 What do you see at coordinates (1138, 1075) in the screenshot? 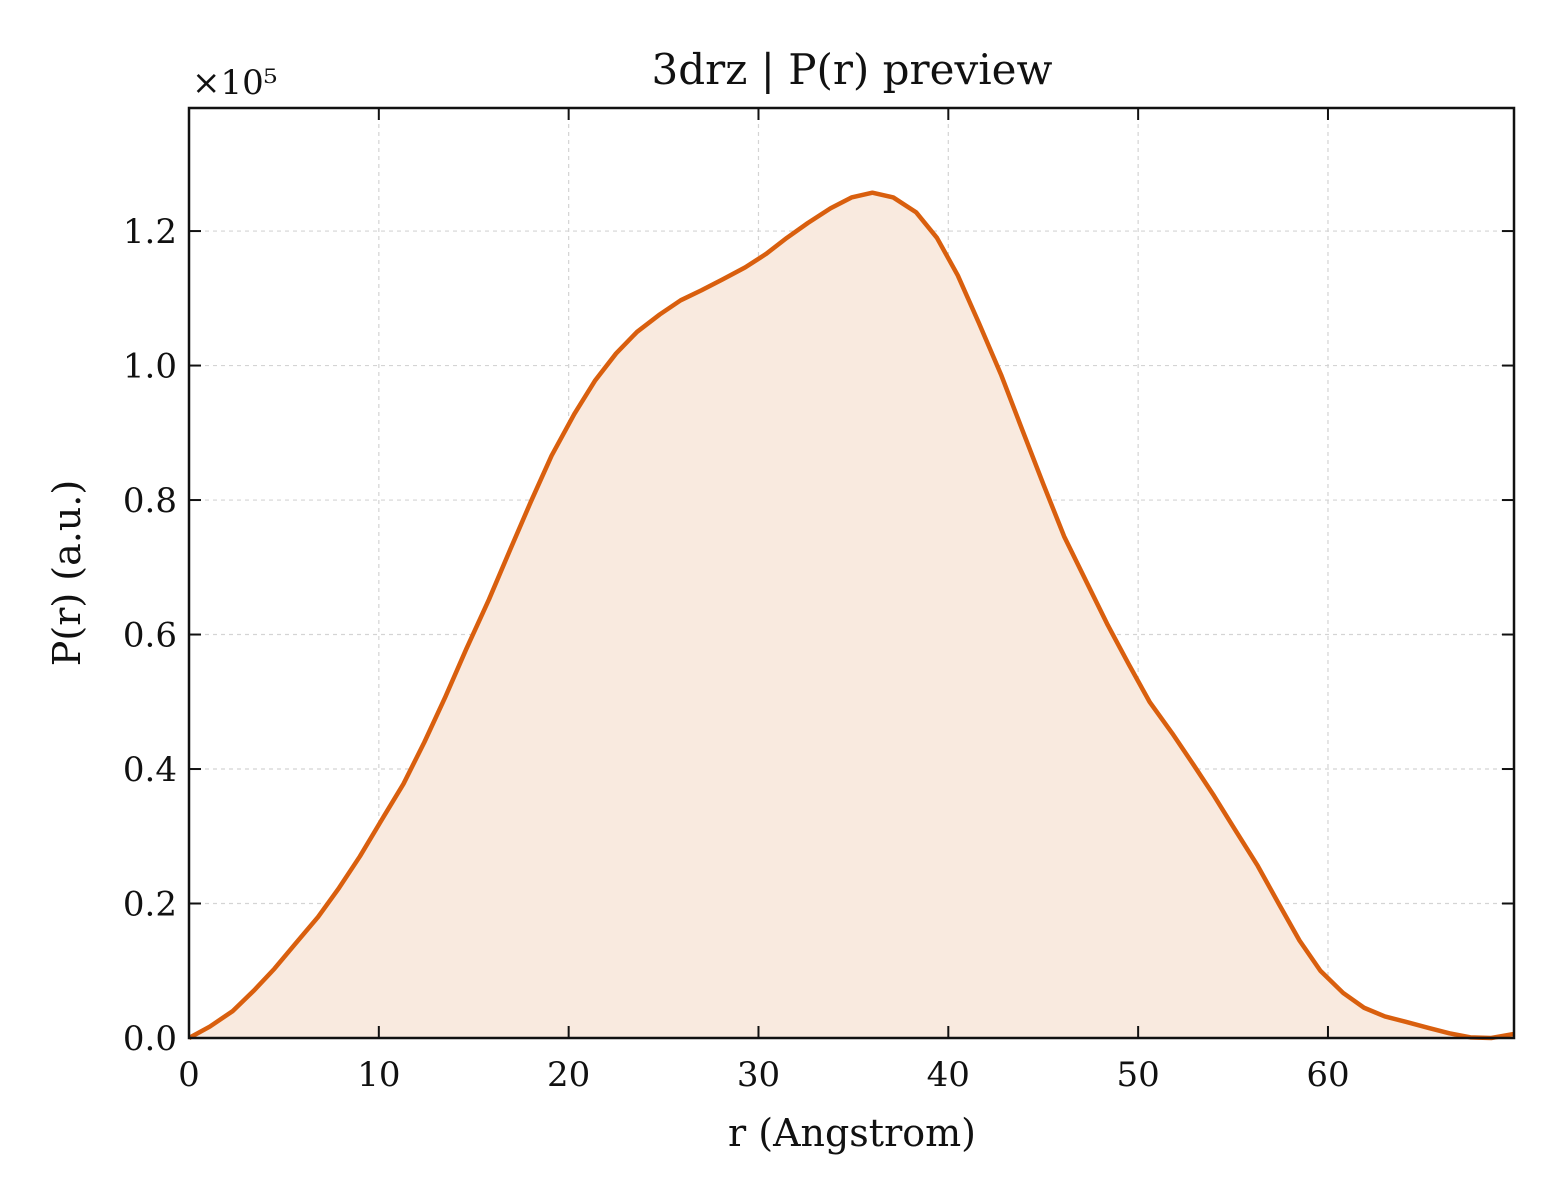
I see `x-tick-label-5: 50` at bounding box center [1138, 1075].